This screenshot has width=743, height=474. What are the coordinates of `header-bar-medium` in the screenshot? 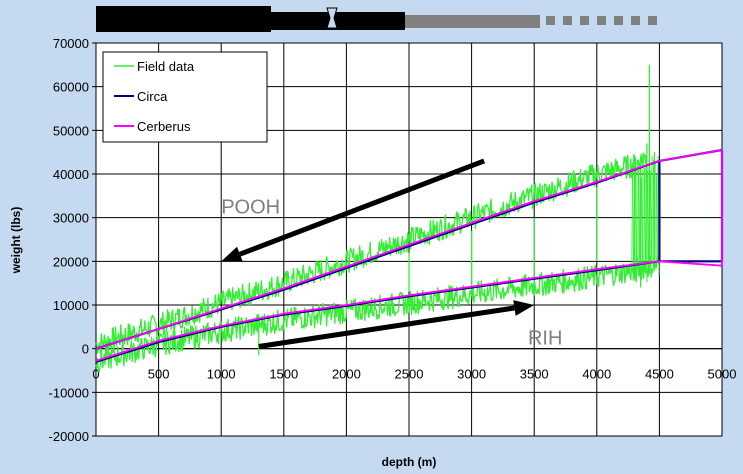 It's located at (337, 21).